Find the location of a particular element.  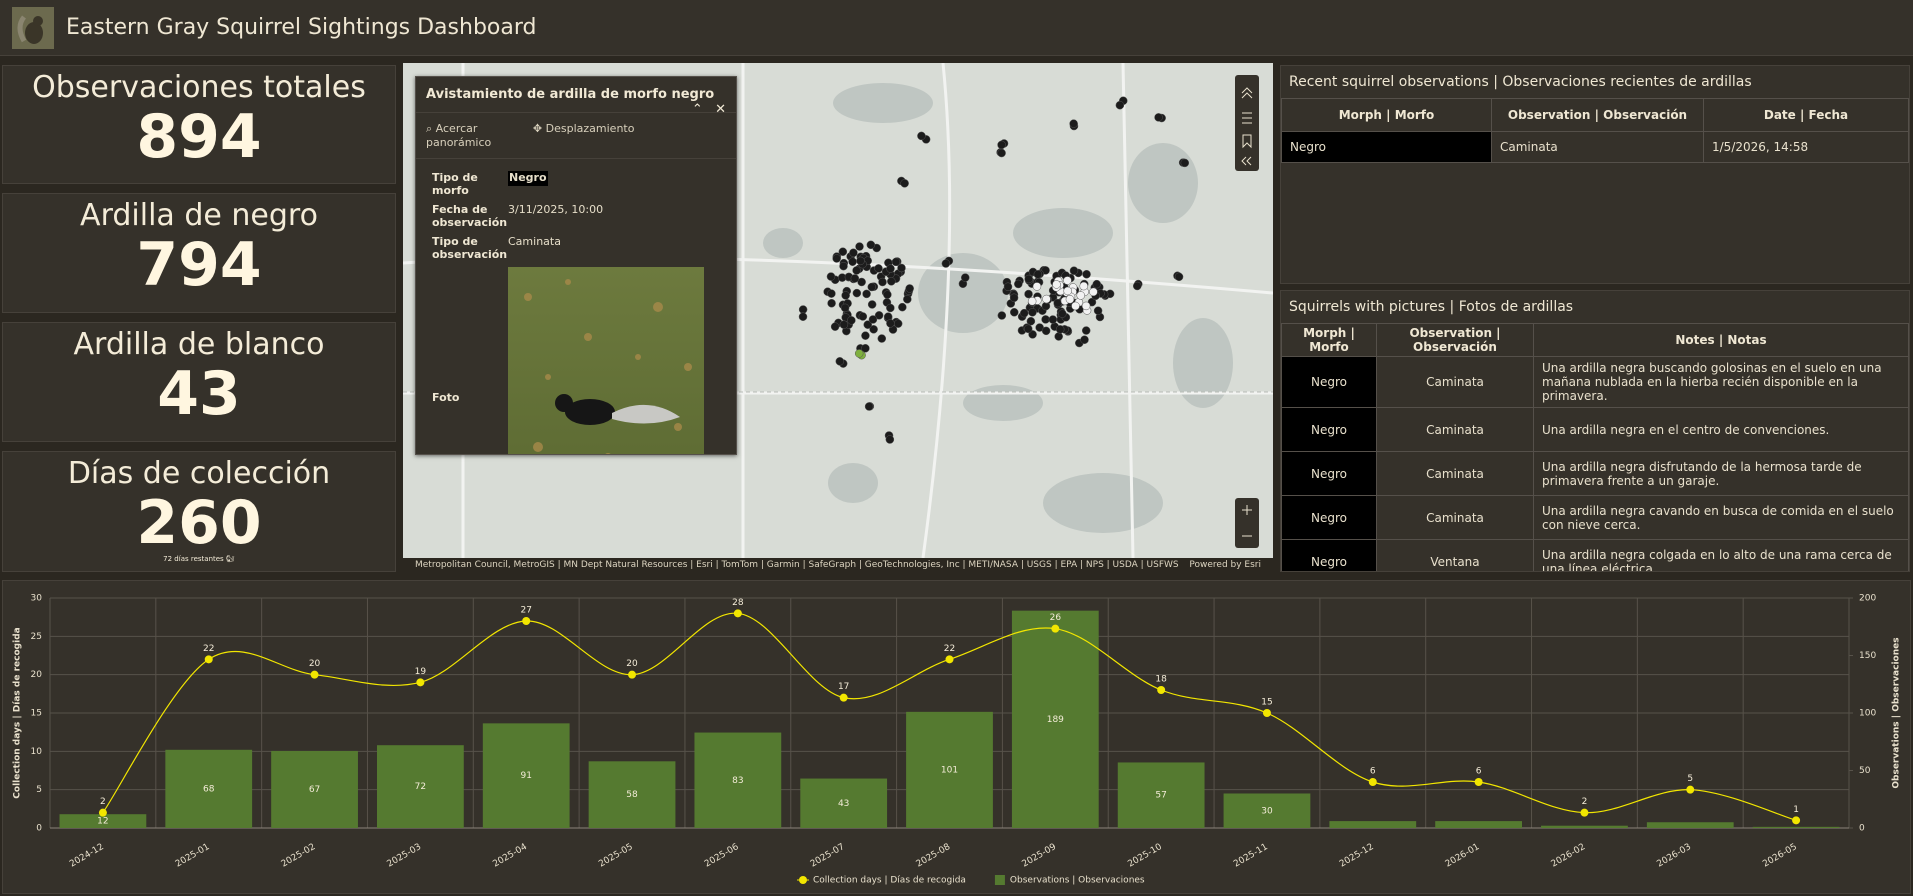

pan-action: ✥ Desplazamiento panorámico is located at coordinates (530, 135).